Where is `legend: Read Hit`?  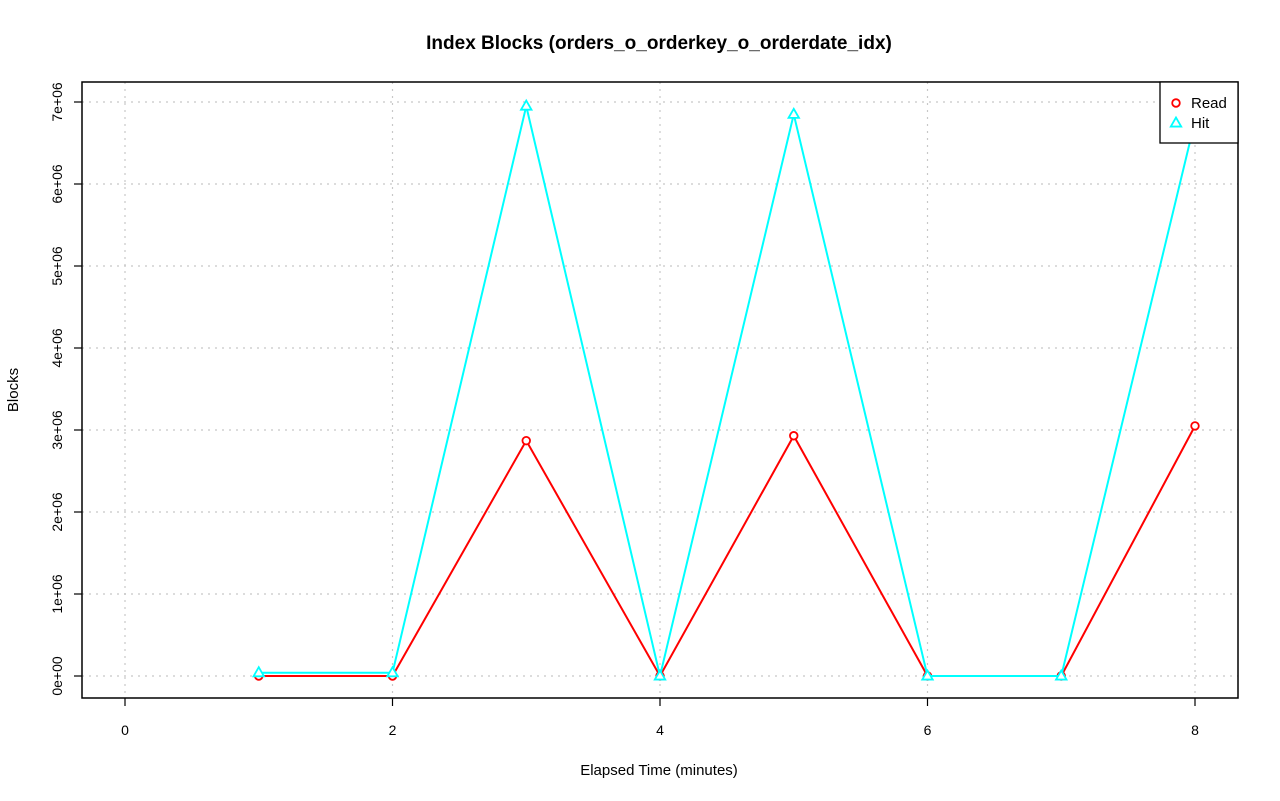
legend: Read Hit is located at coordinates (1199, 112).